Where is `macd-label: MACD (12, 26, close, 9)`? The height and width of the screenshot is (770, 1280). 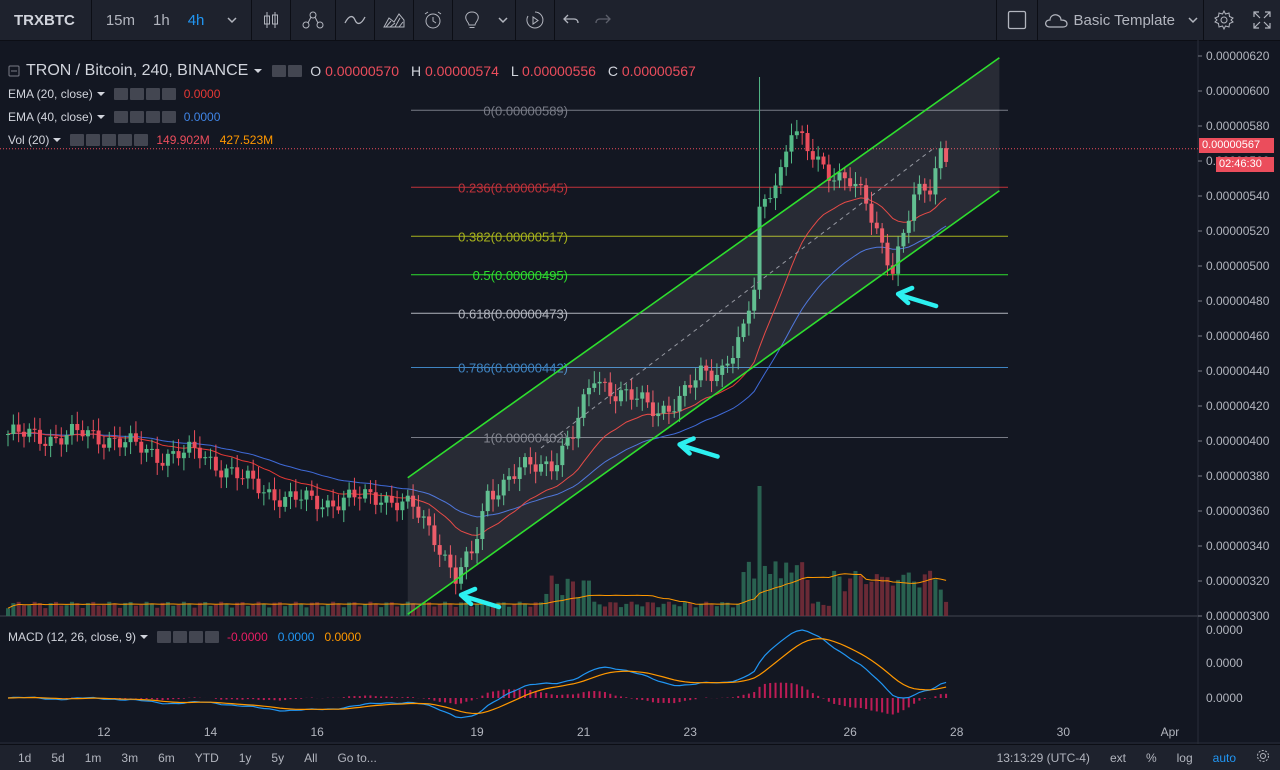
macd-label: MACD (12, 26, close, 9) is located at coordinates (72, 637).